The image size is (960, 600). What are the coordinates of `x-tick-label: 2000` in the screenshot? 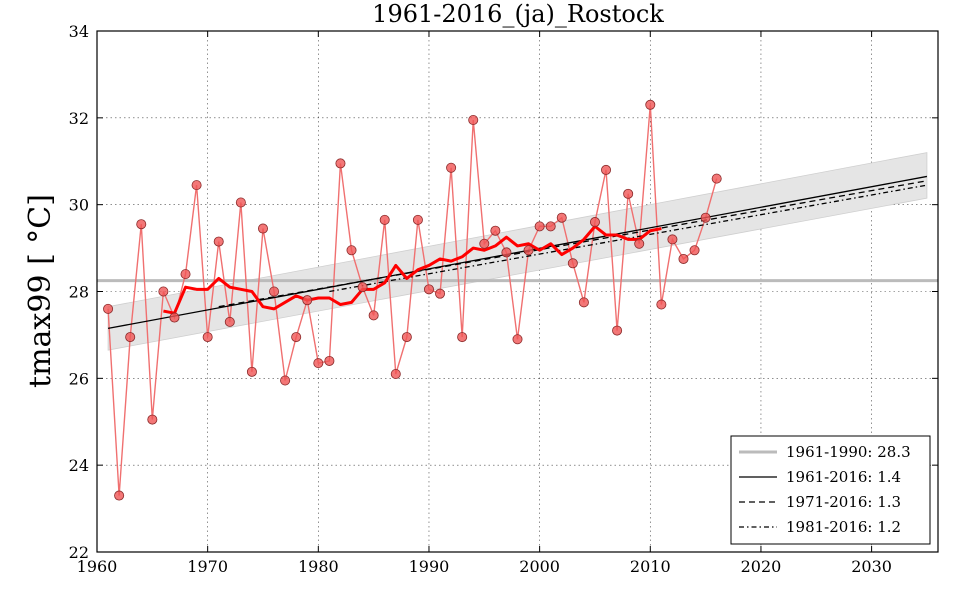 It's located at (539, 566).